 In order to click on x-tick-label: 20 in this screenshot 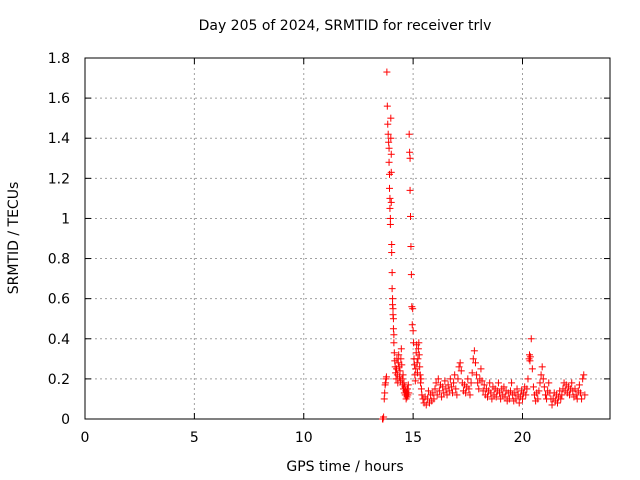, I will do `click(523, 438)`.